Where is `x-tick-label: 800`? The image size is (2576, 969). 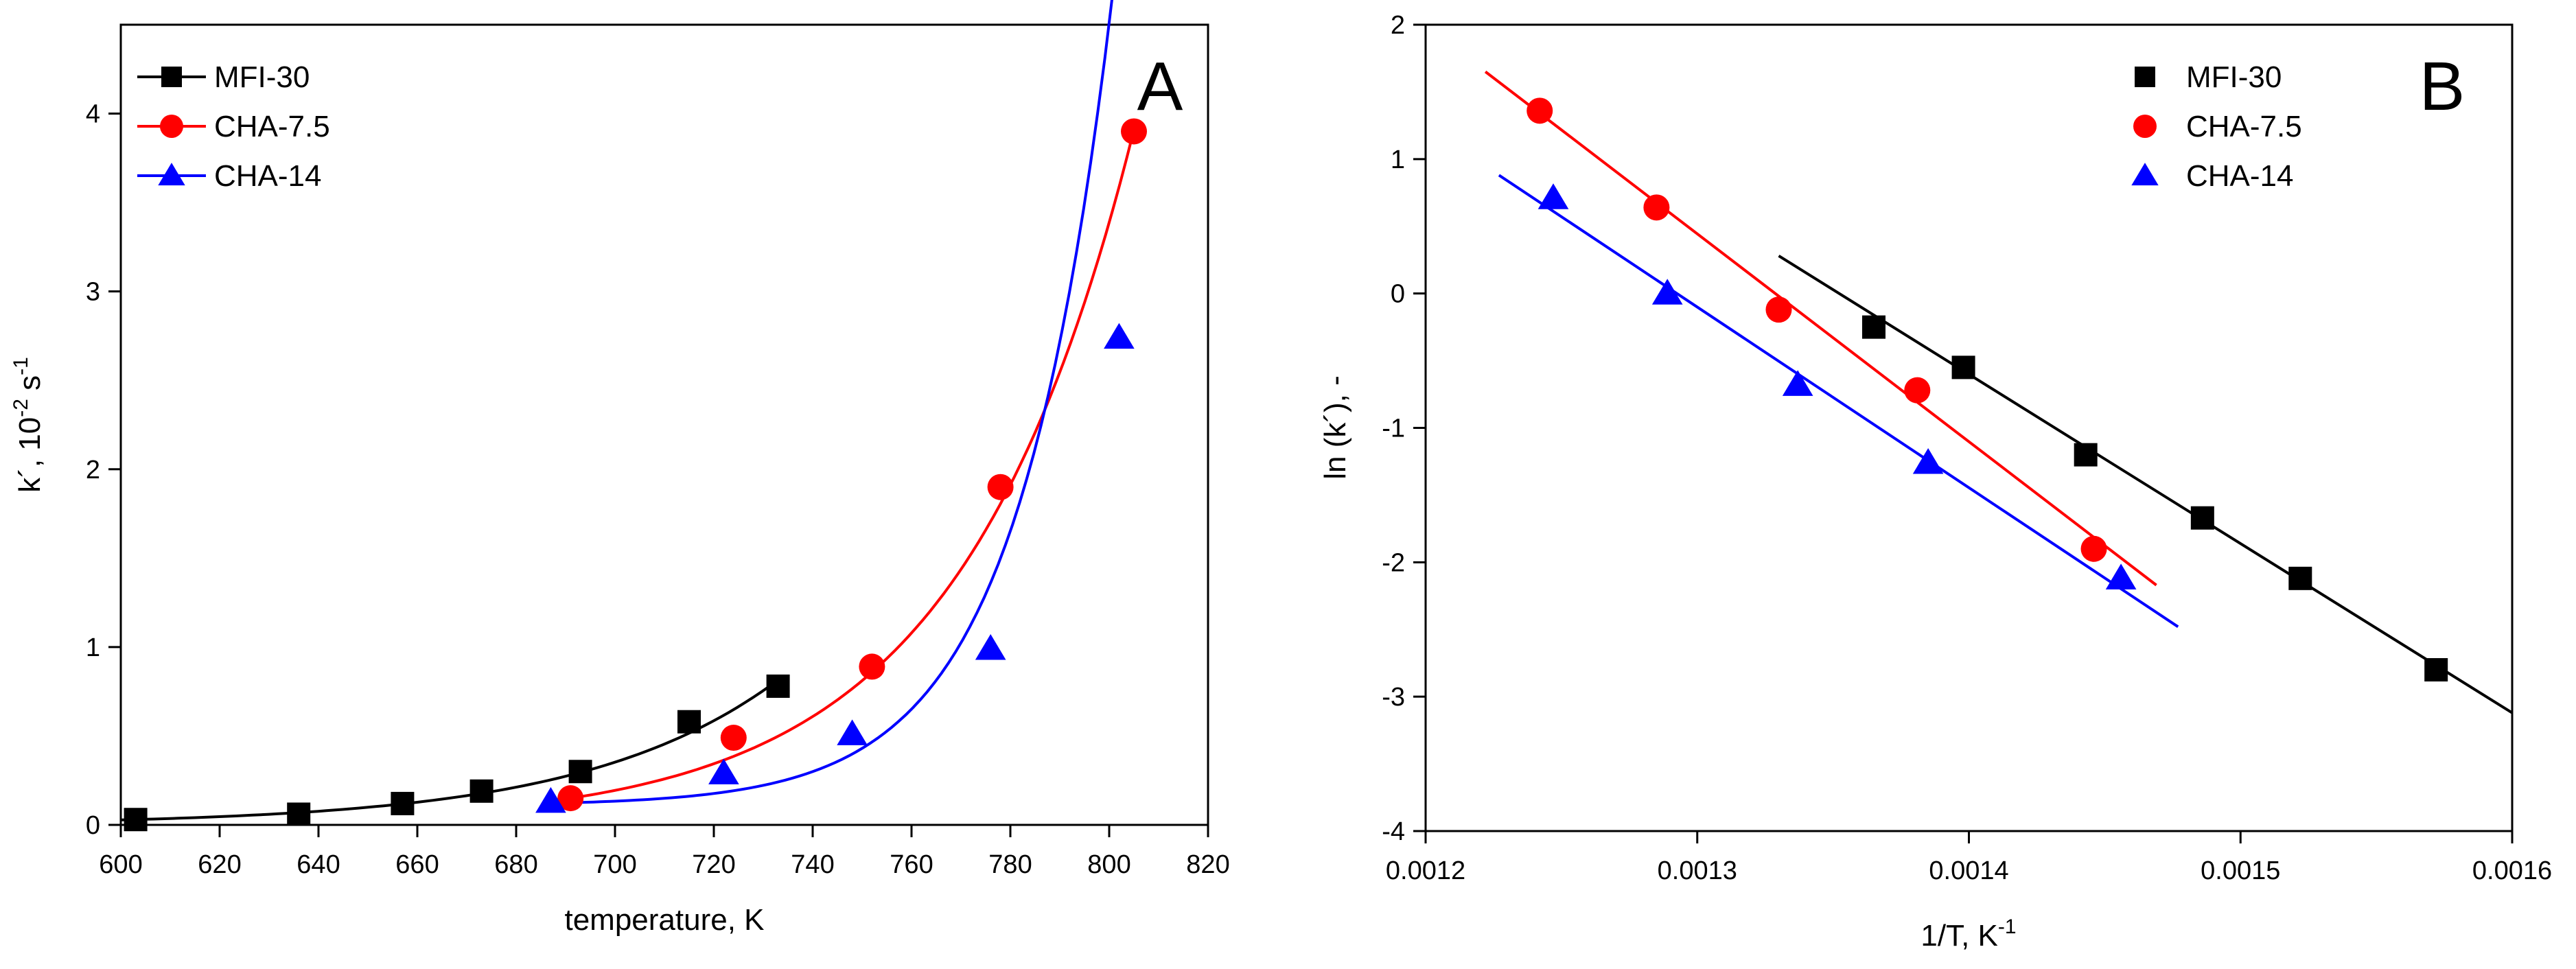
x-tick-label: 800 is located at coordinates (1108, 865).